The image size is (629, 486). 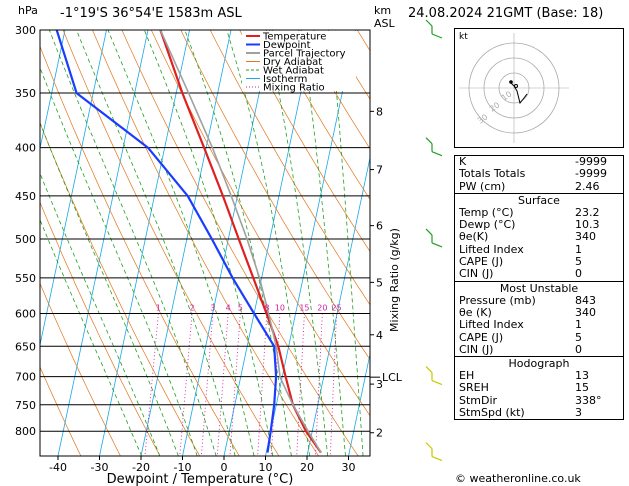 I want to click on row-surface-cin: CIN (J) 0, so click(x=520, y=274).